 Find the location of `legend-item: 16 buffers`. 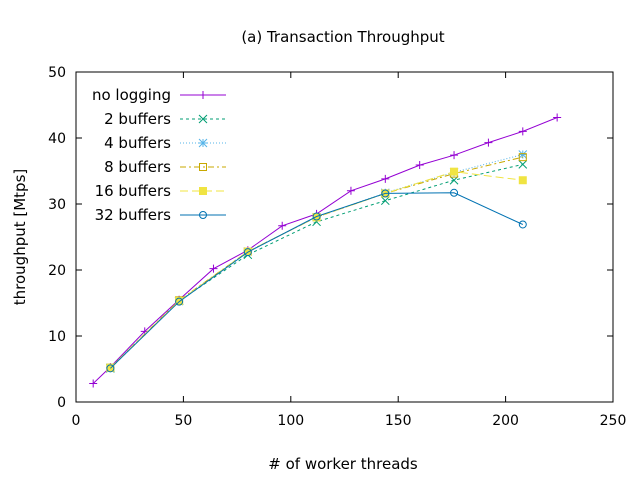

legend-item: 16 buffers is located at coordinates (160, 191).